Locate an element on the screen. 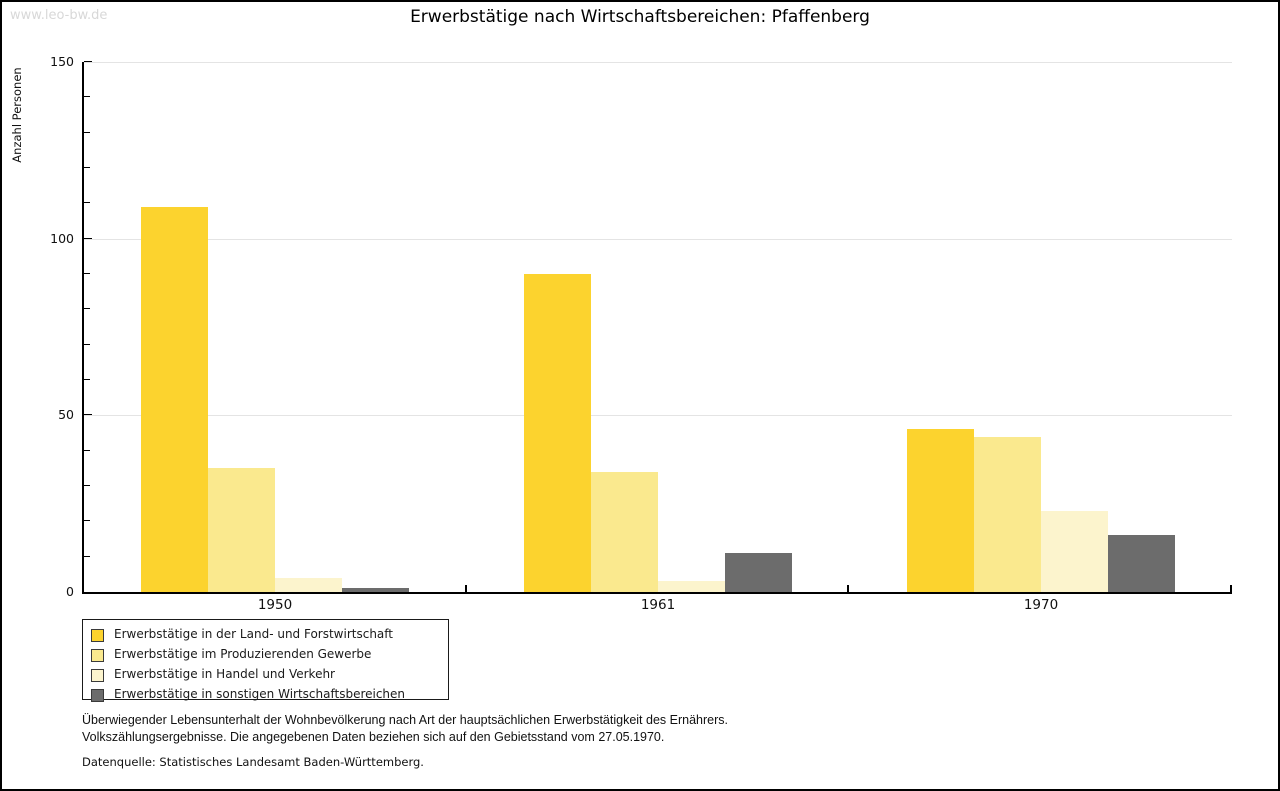 This screenshot has width=1280, height=791. legend-item: Erwerbstätige in Handel und Verkehr is located at coordinates (265, 676).